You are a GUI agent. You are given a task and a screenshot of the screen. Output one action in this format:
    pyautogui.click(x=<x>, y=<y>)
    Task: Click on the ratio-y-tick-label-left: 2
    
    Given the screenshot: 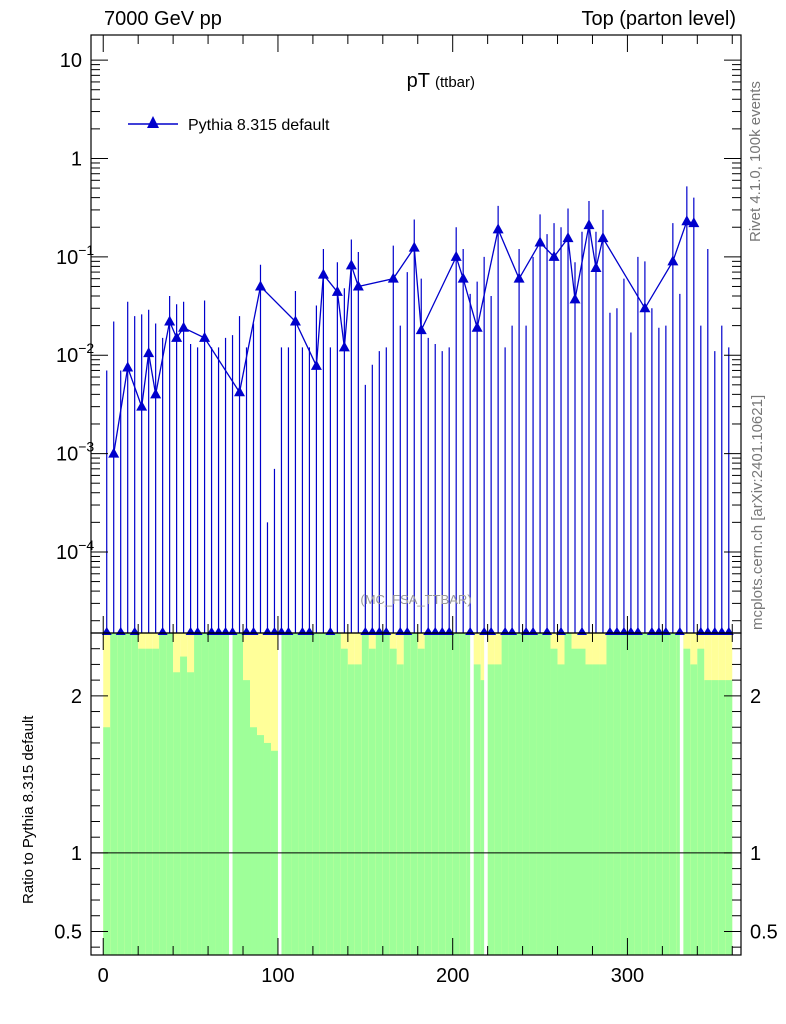 What is the action you would take?
    pyautogui.click(x=76, y=697)
    